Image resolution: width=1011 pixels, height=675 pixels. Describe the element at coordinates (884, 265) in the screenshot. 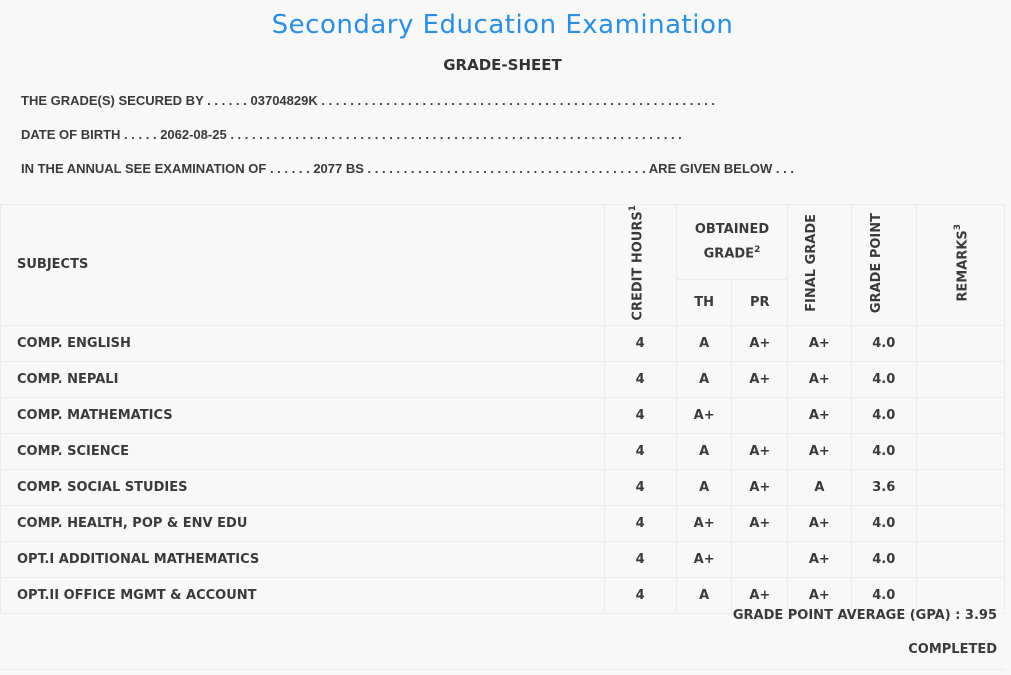

I see `header-grade-point: GRADE POINT` at that location.